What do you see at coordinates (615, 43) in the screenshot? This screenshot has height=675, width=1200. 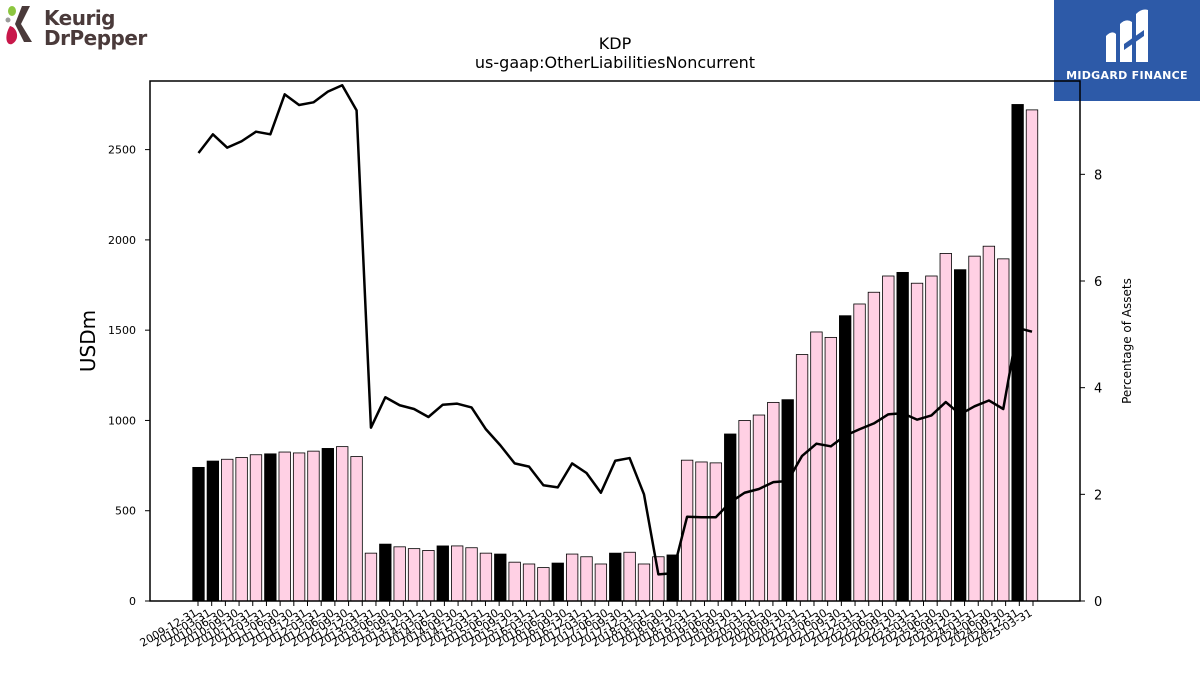 I see `chart-title: KDP` at bounding box center [615, 43].